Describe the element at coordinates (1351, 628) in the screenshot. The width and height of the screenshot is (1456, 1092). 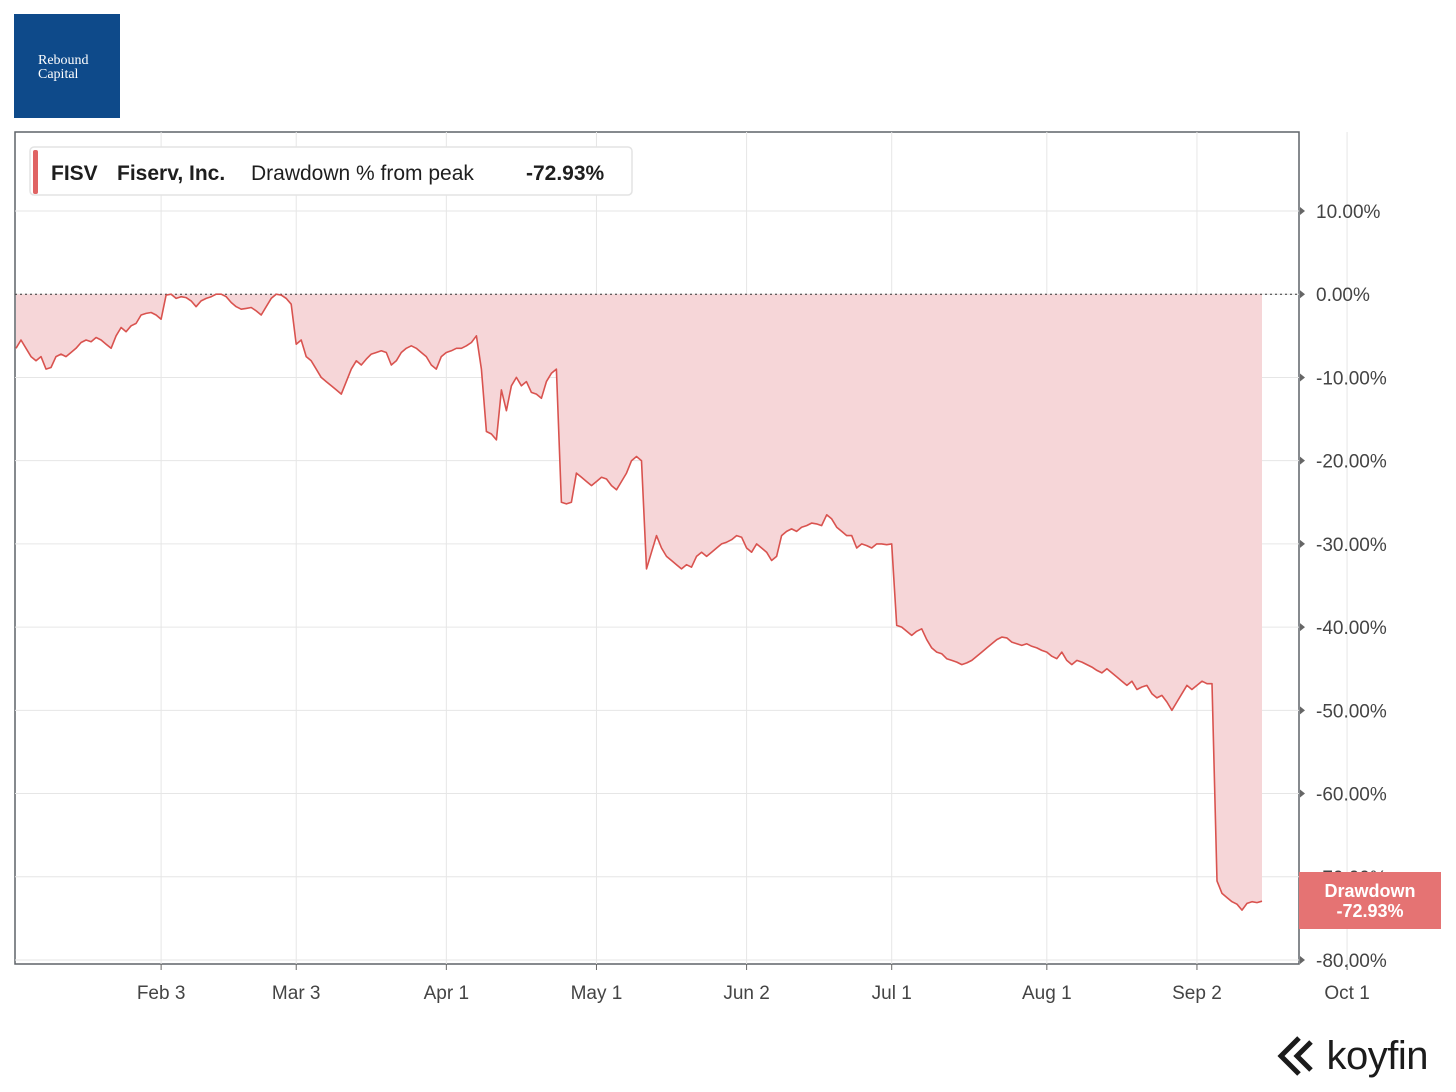
I see `y-tick-label: -40.00%` at that location.